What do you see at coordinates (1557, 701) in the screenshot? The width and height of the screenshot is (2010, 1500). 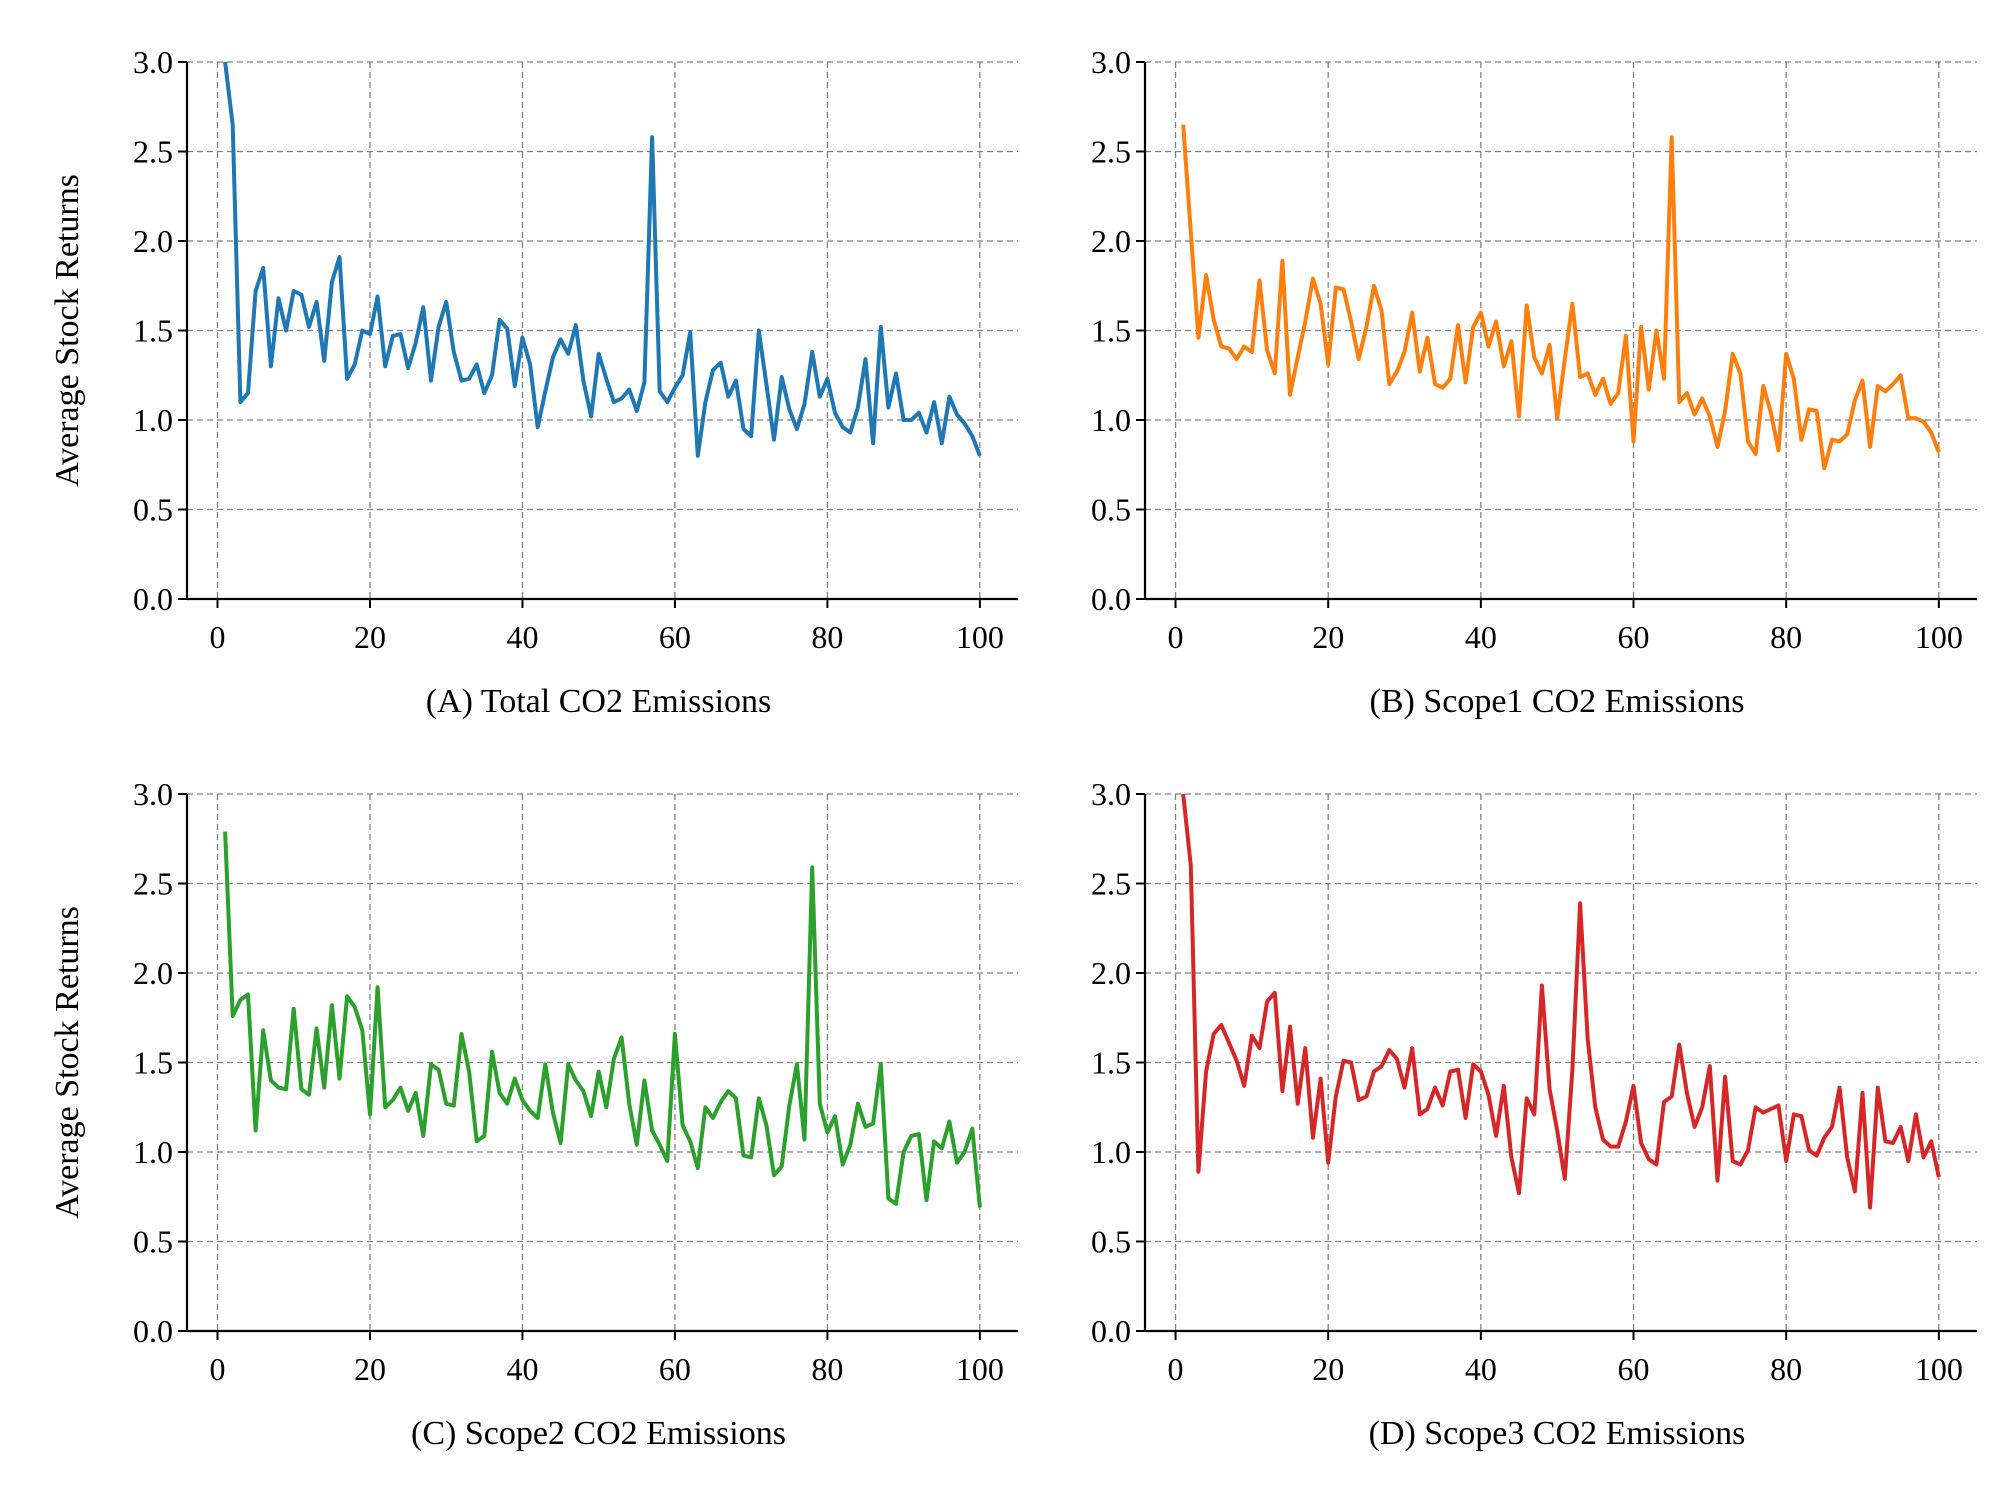 I see `x-axis-label: (B) Scope1 CO2 Emissions` at bounding box center [1557, 701].